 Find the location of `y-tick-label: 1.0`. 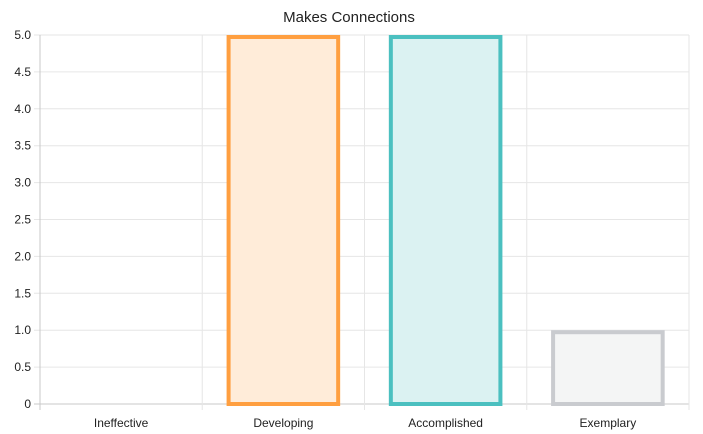

y-tick-label: 1.0 is located at coordinates (22, 330).